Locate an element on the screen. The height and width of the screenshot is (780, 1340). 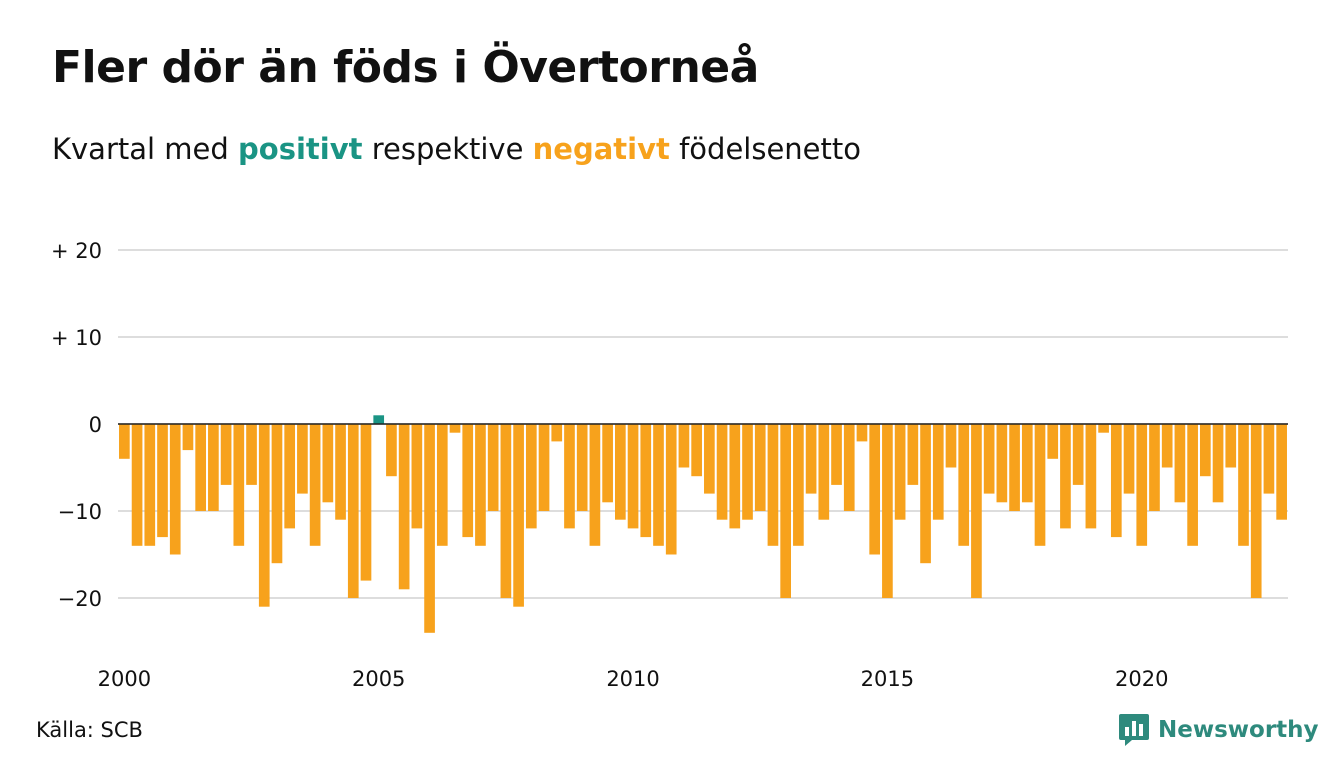
y-tick-label: −20 is located at coordinates (80, 599).